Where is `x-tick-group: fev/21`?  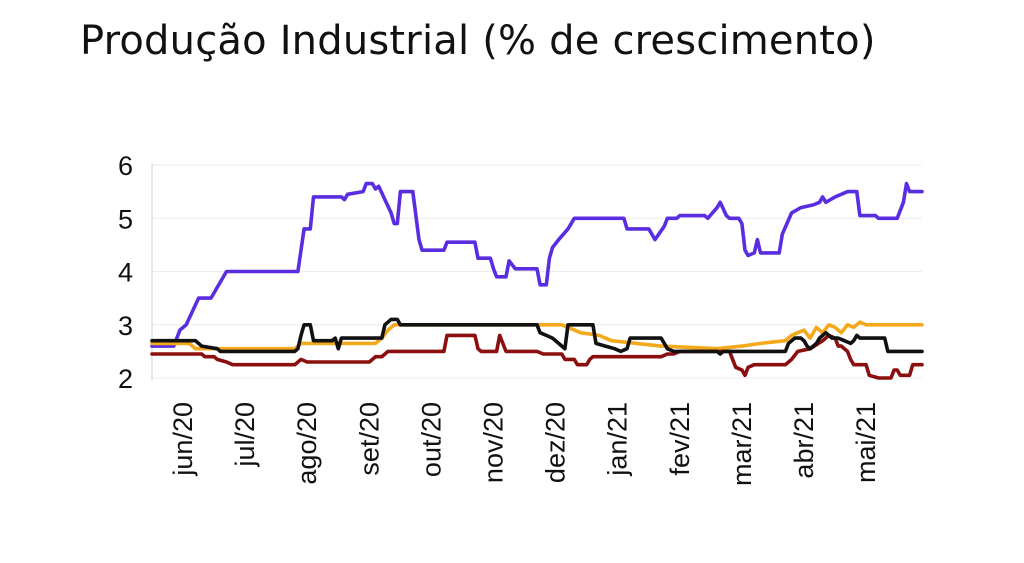
x-tick-group: fev/21 is located at coordinates (680, 439).